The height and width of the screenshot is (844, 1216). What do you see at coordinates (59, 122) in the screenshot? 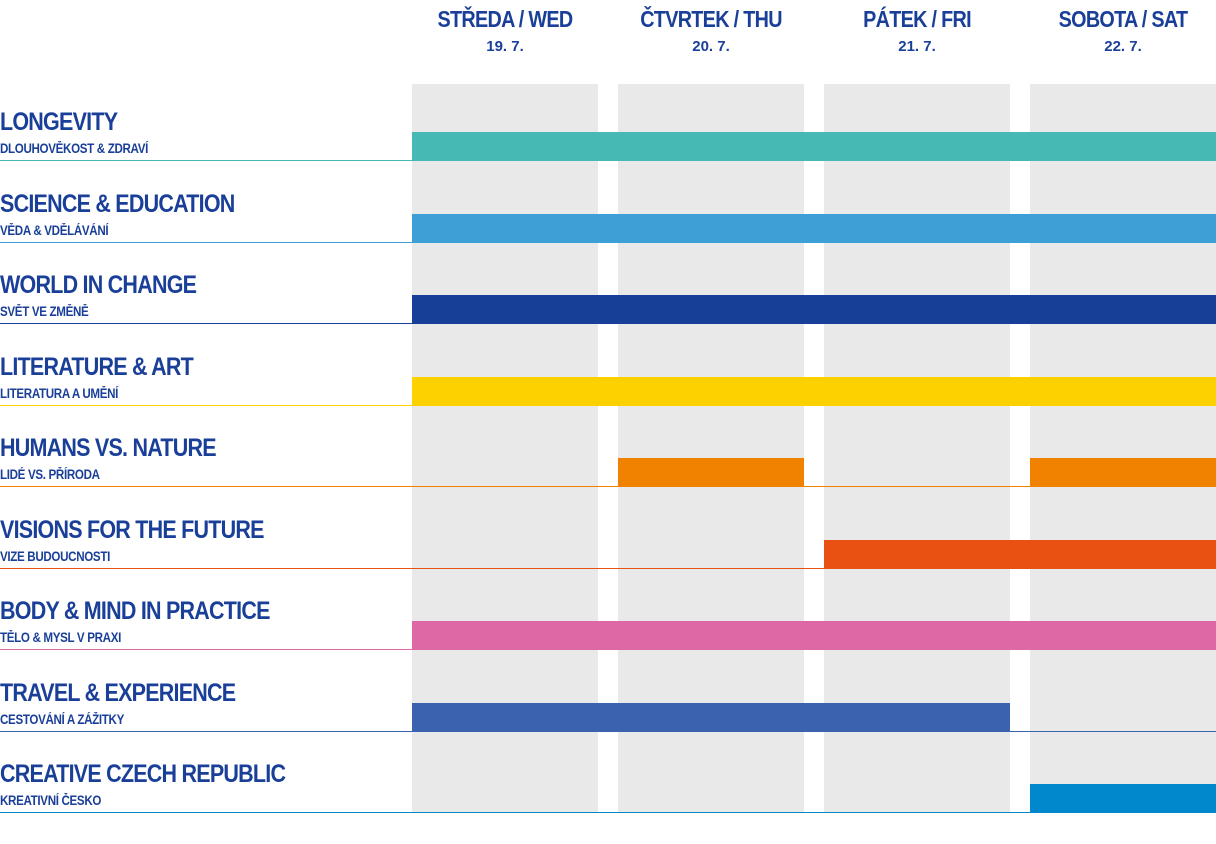
I see `track-title: LONGEVITY` at bounding box center [59, 122].